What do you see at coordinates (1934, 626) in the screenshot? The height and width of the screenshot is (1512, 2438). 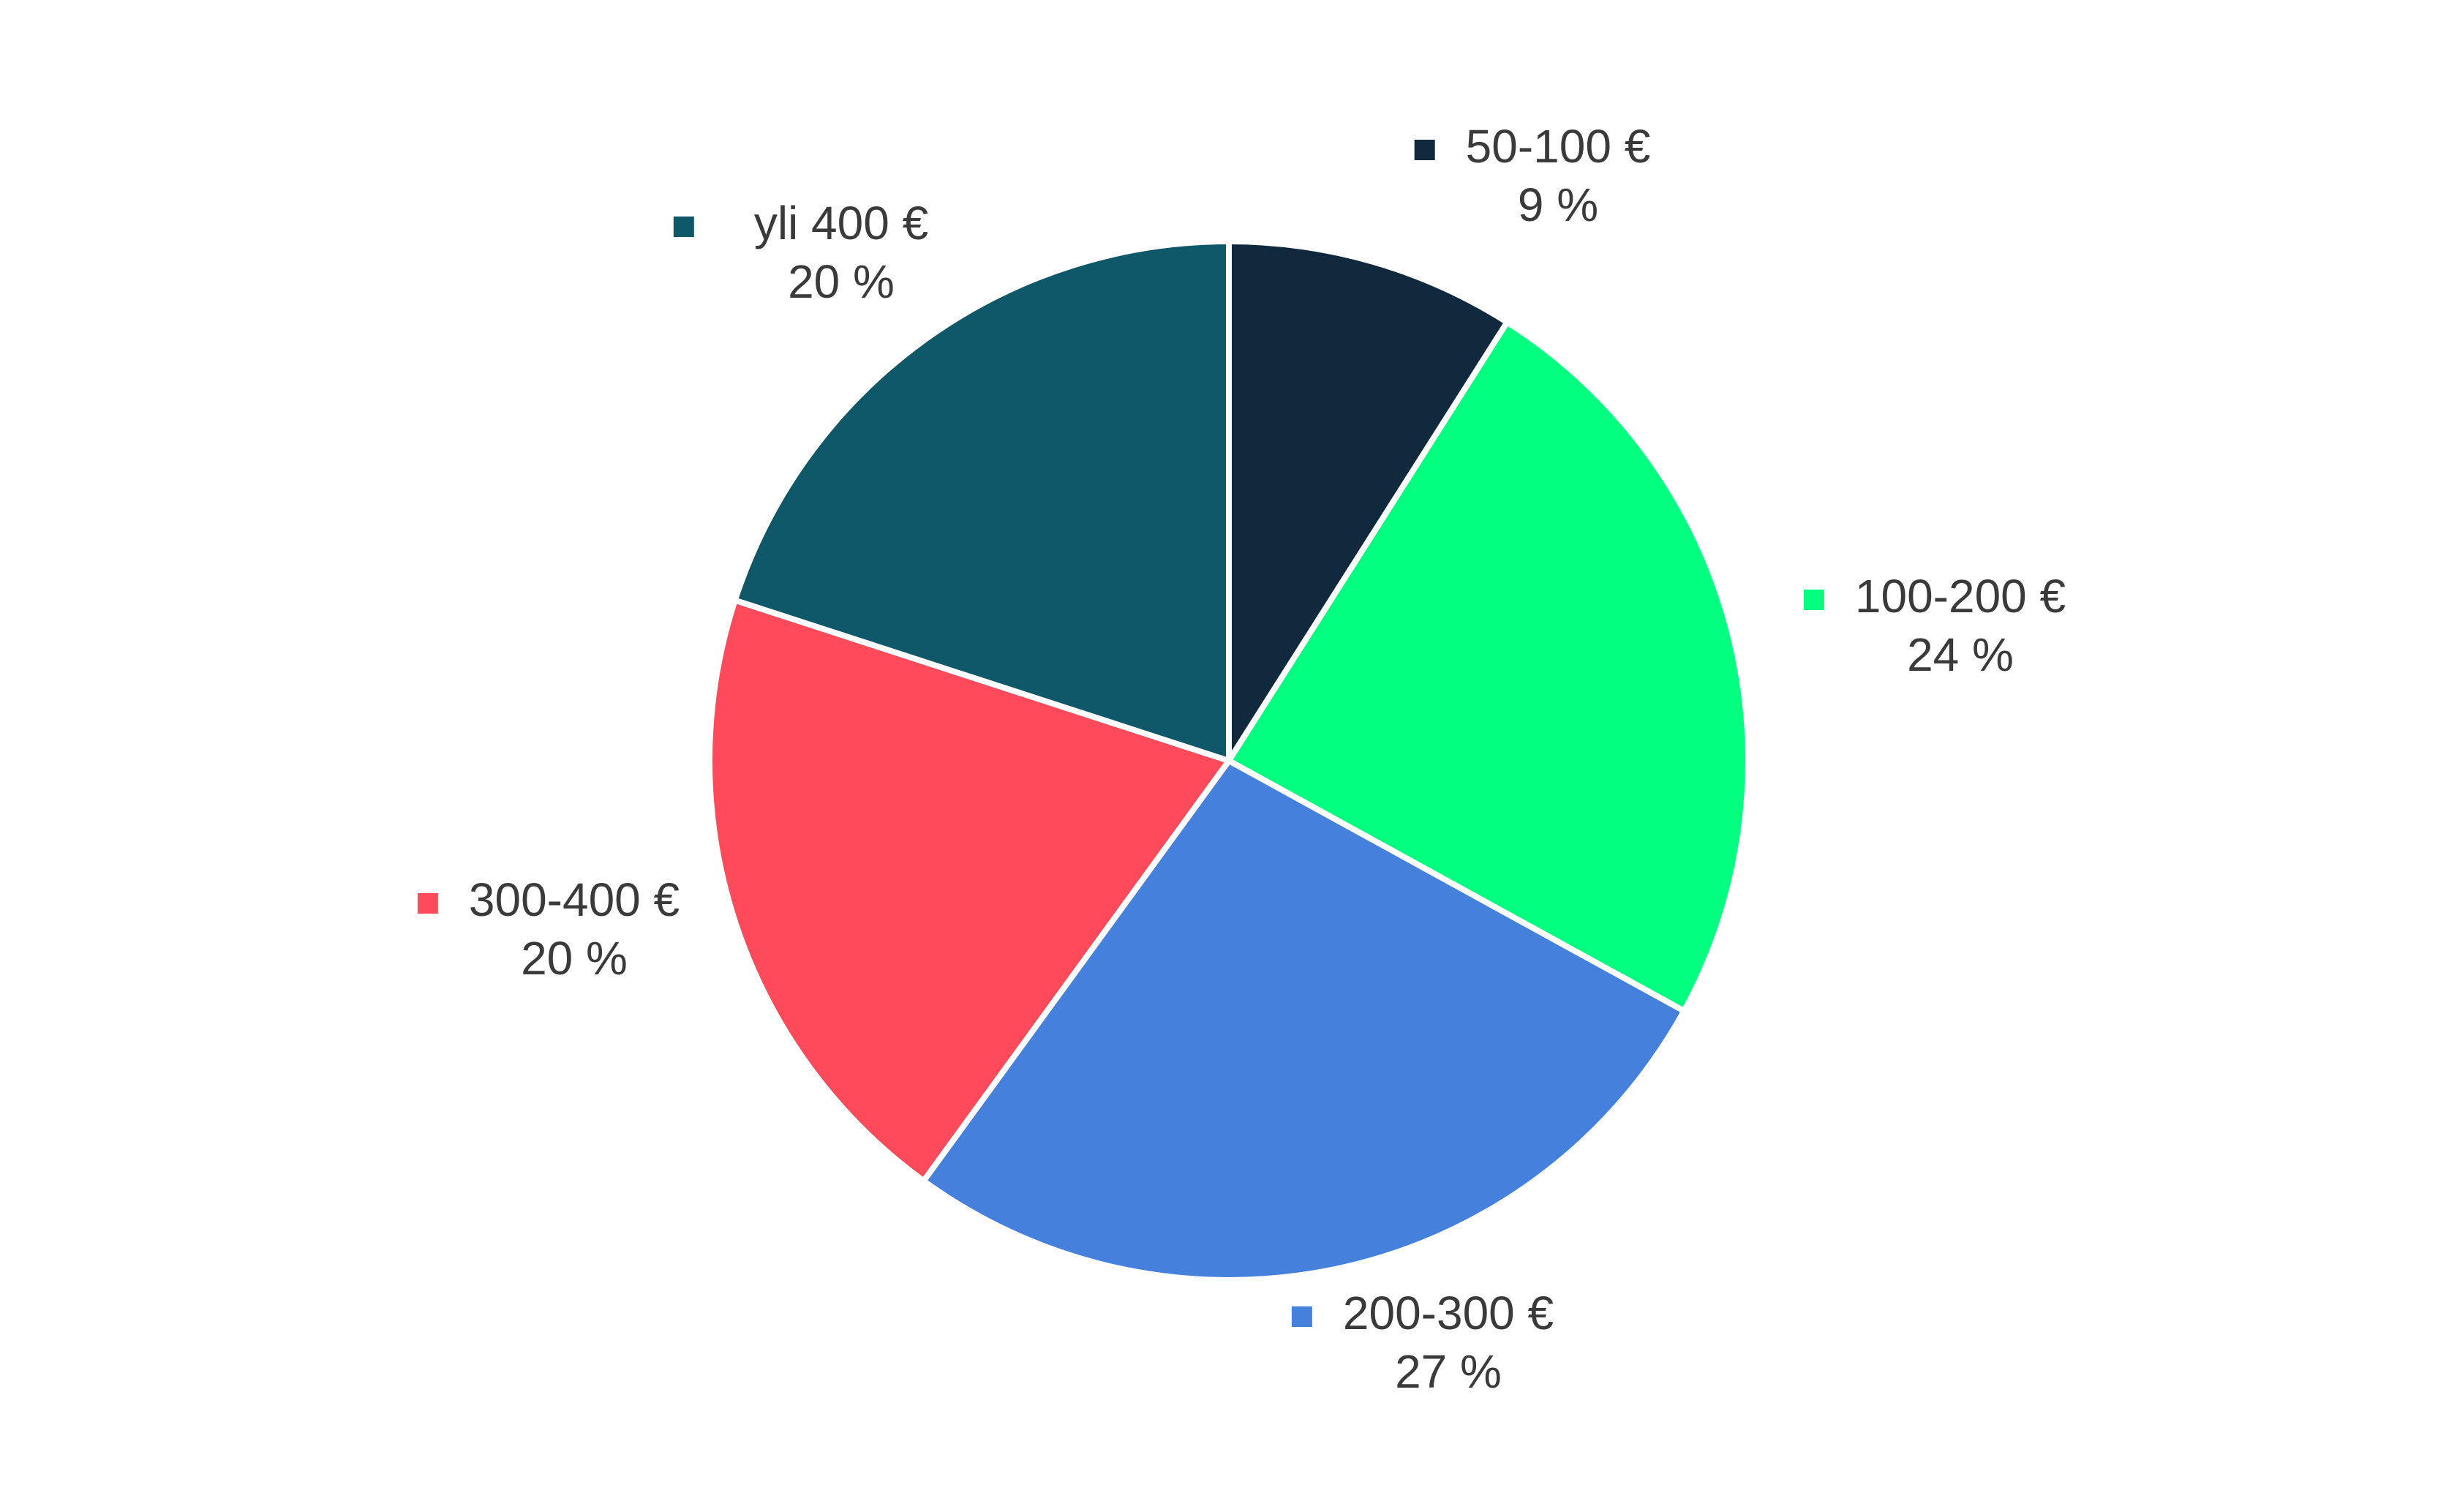 I see `slice-label-1: 100-200 €24 %` at bounding box center [1934, 626].